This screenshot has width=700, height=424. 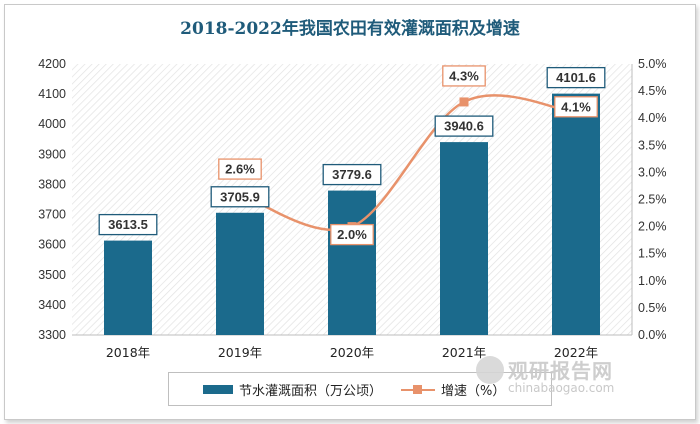 I want to click on legend-item-bar: 节水灌溉面积（万公顷）, so click(x=292, y=389).